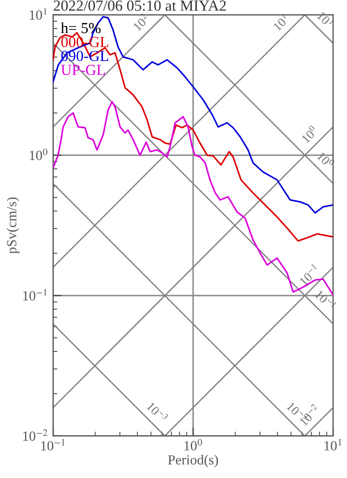 This screenshot has height=478, width=347. What do you see at coordinates (53, 444) in the screenshot?
I see `x-tick-label: 10$^{−1}$` at bounding box center [53, 444].